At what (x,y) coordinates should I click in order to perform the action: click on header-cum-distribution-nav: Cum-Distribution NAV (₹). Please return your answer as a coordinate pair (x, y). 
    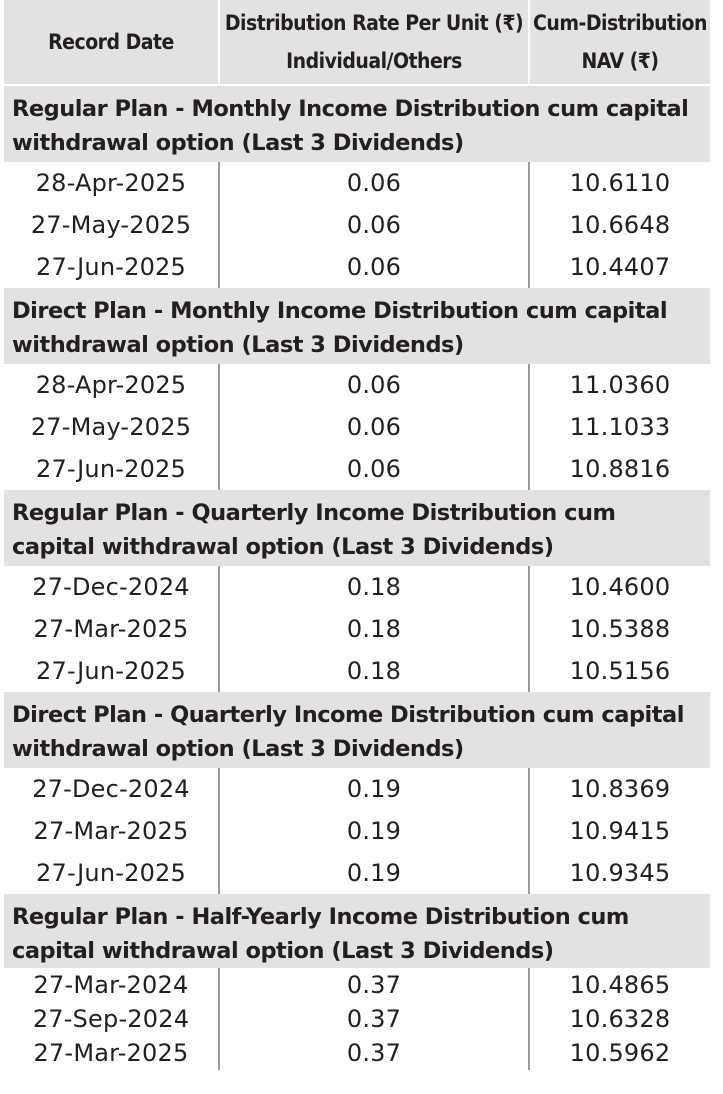
    Looking at the image, I should click on (620, 42).